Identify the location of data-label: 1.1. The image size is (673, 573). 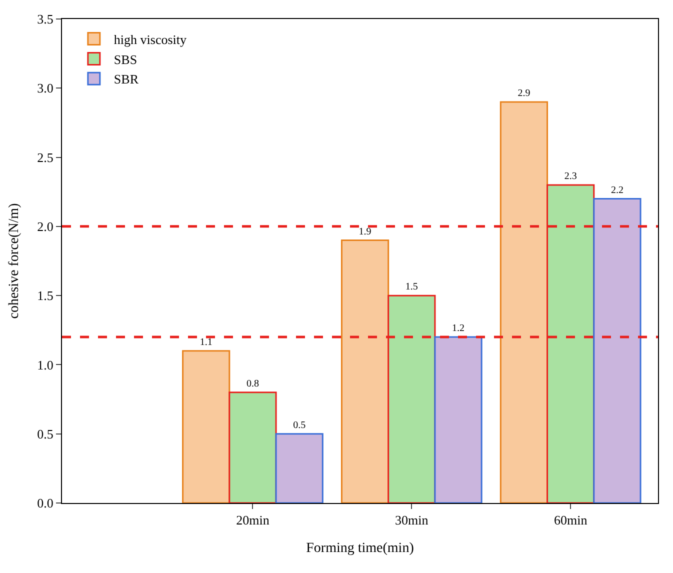
(206, 342).